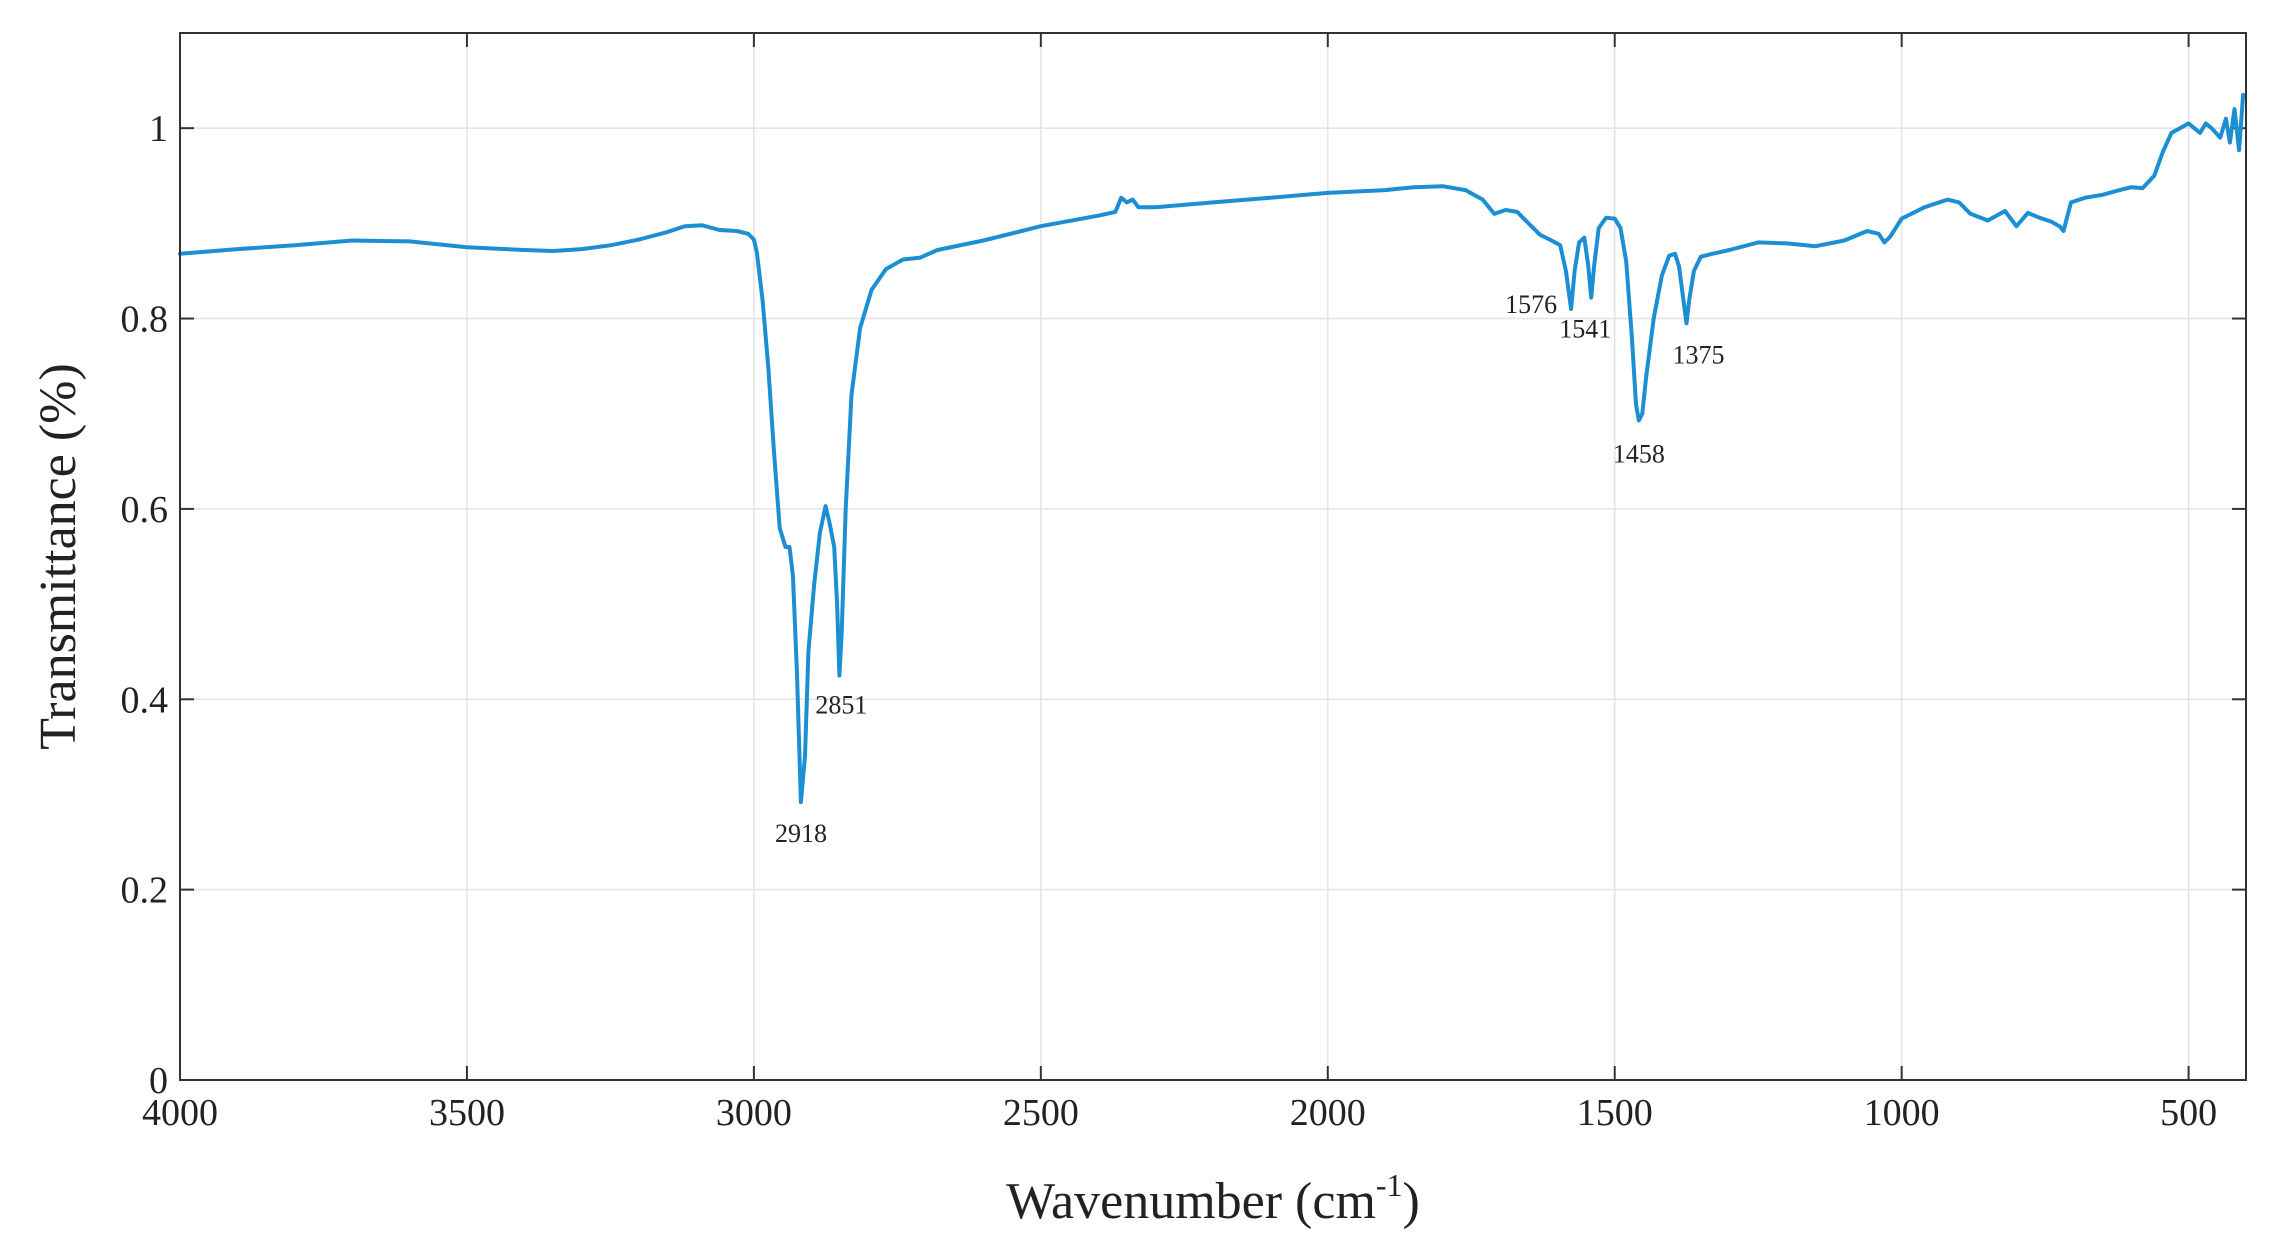  I want to click on peak-label: 1541, so click(1585, 329).